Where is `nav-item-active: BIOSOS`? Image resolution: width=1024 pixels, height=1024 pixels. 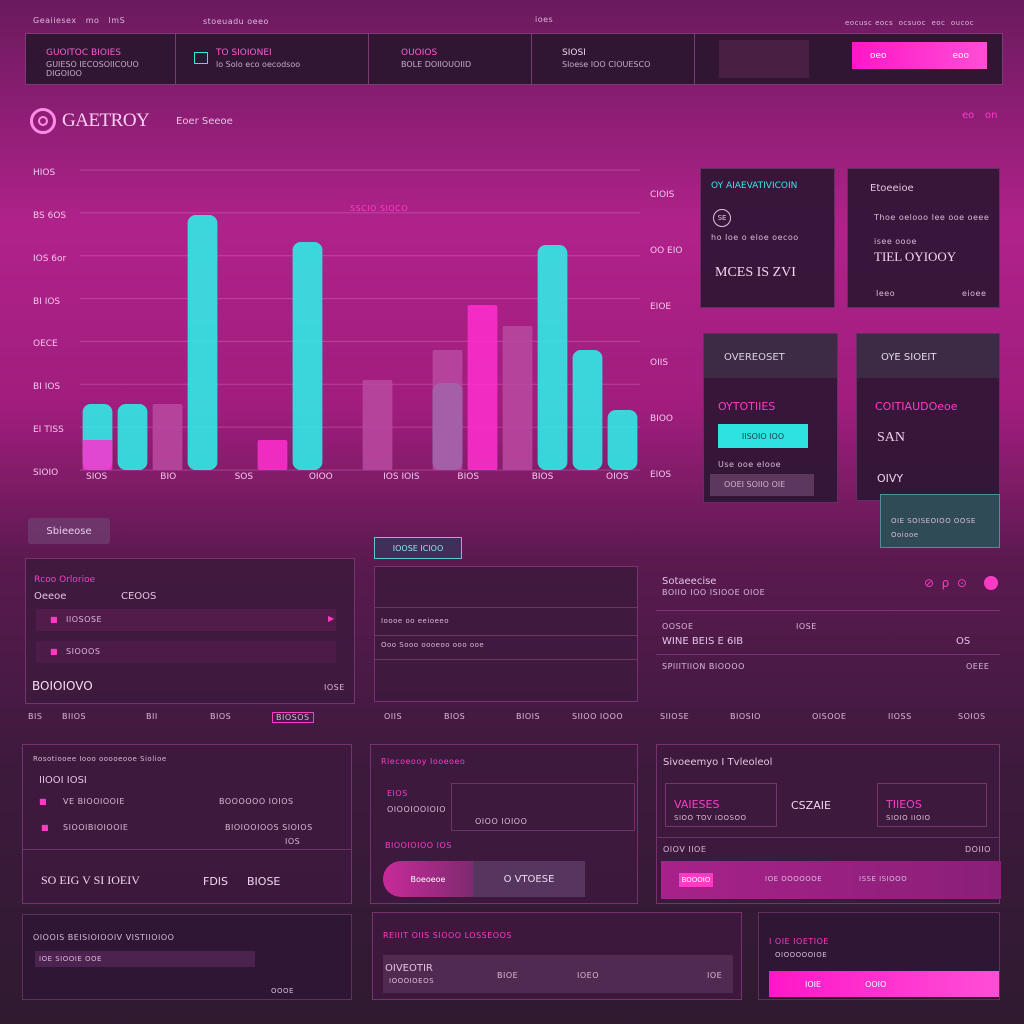
nav-item-active: BIOSOS is located at coordinates (293, 717).